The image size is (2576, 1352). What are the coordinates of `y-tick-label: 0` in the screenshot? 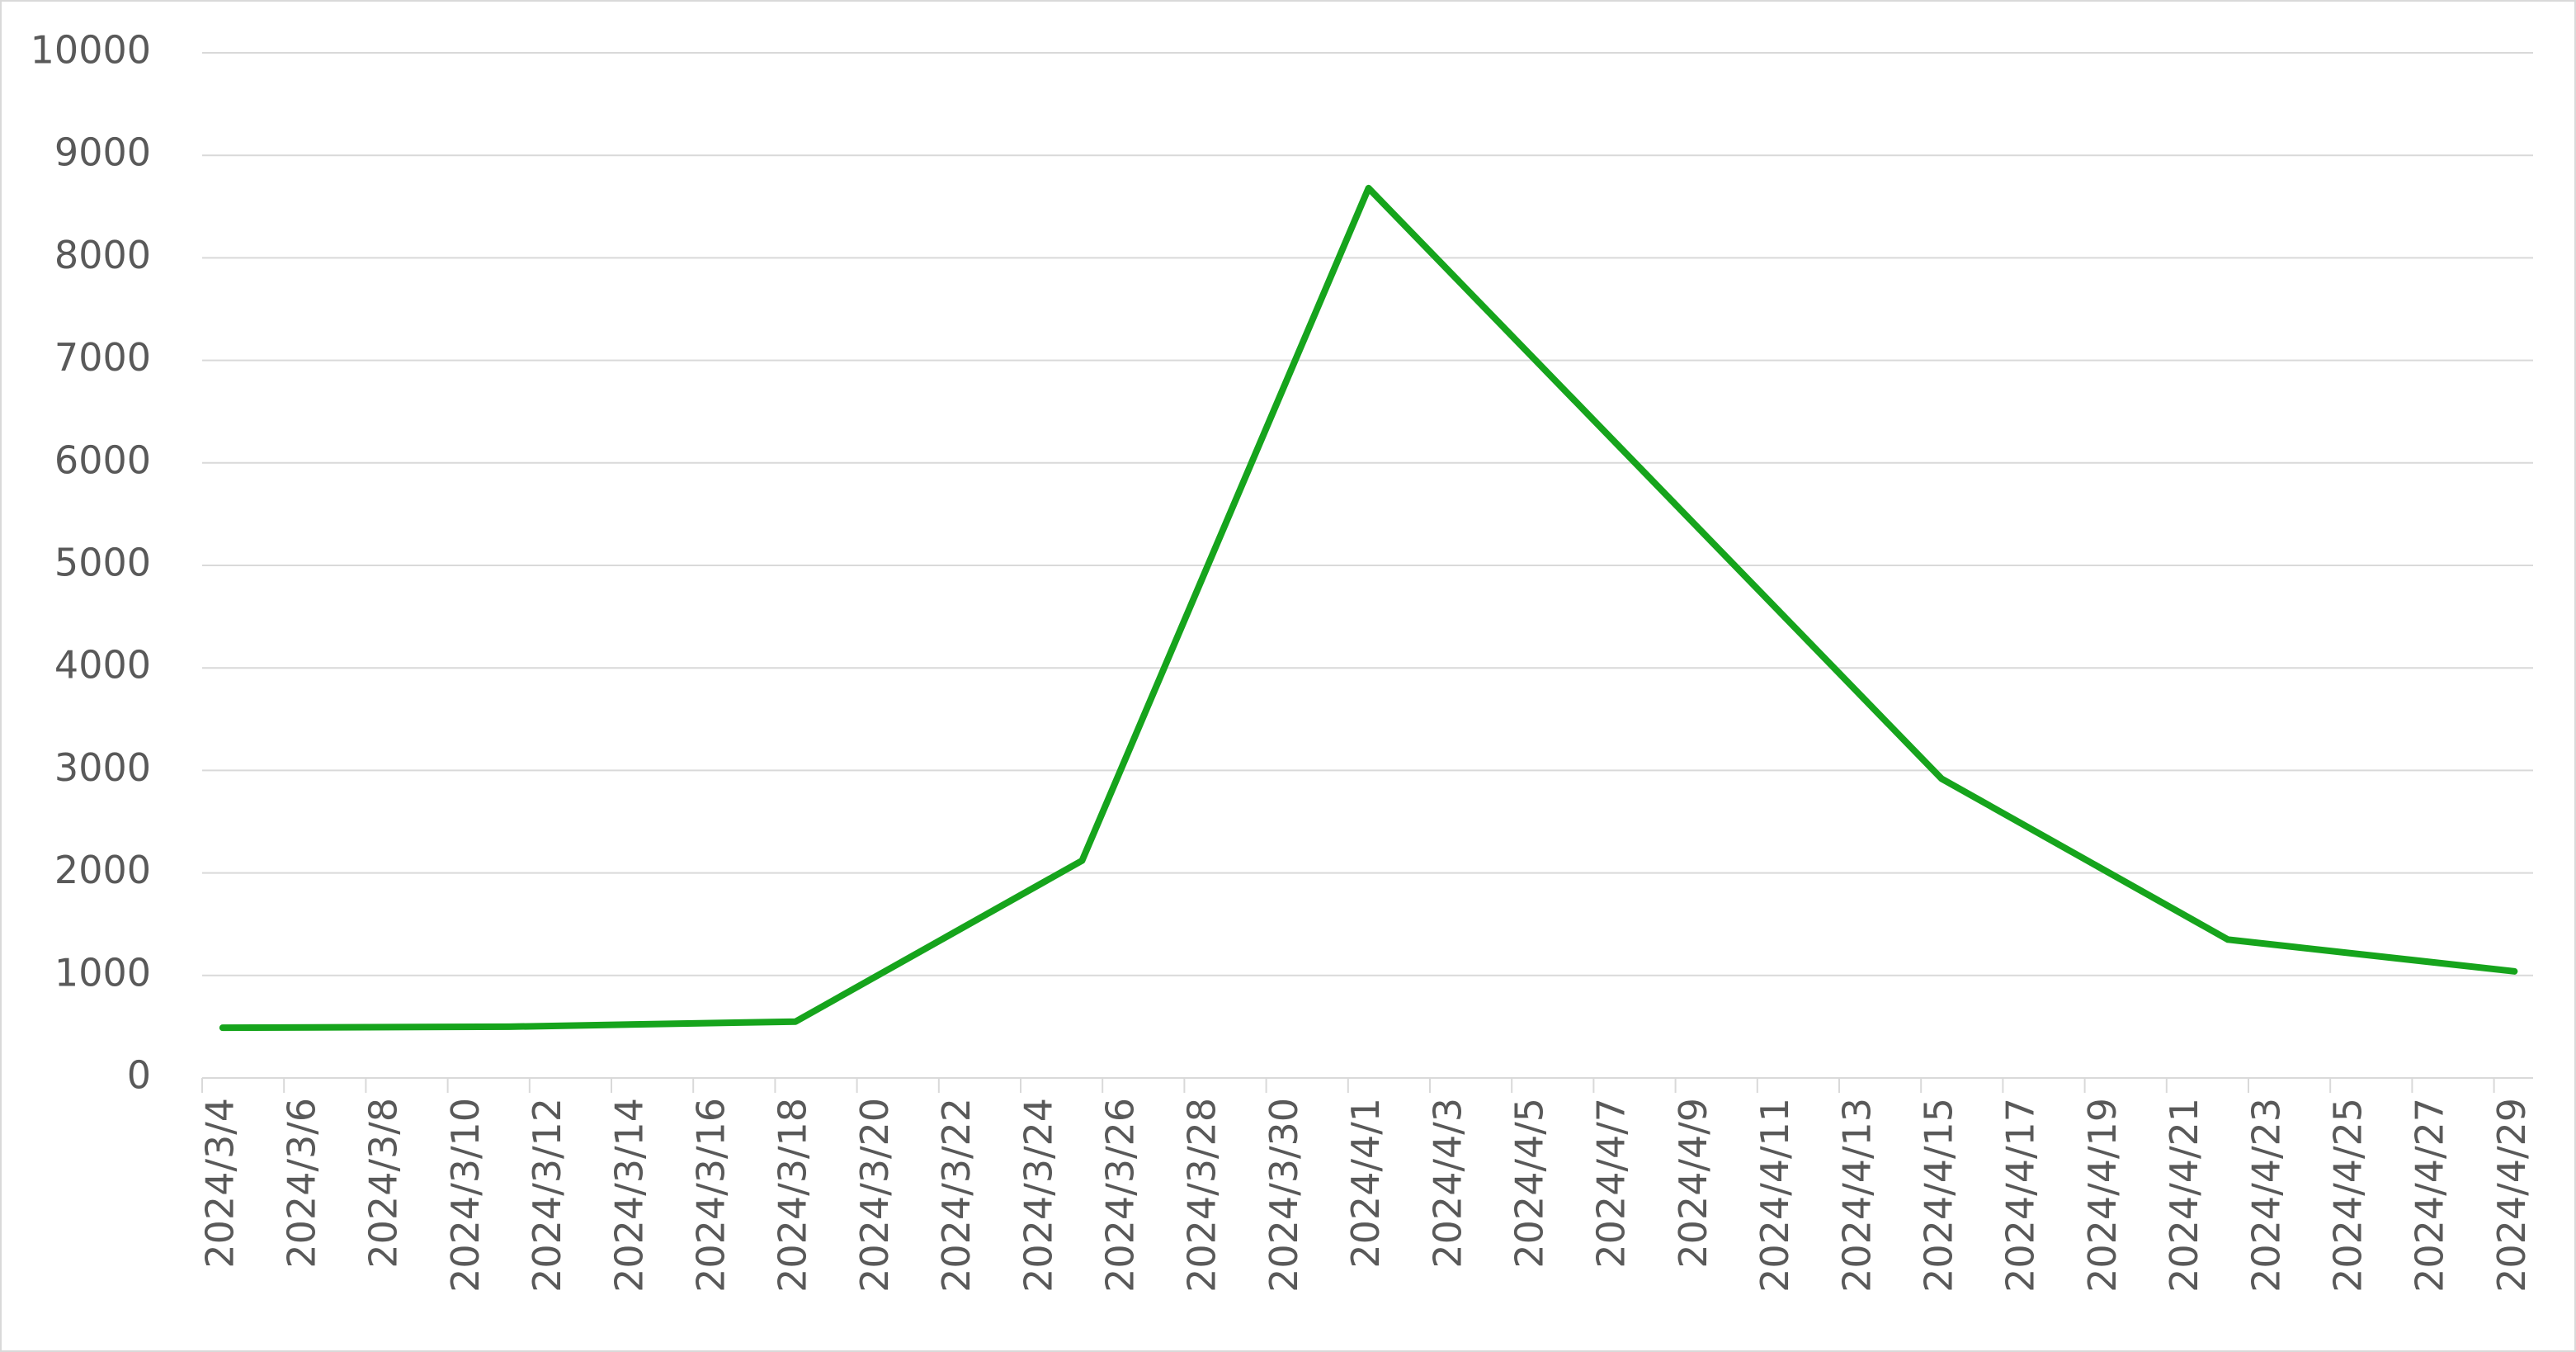 It's located at (139, 1075).